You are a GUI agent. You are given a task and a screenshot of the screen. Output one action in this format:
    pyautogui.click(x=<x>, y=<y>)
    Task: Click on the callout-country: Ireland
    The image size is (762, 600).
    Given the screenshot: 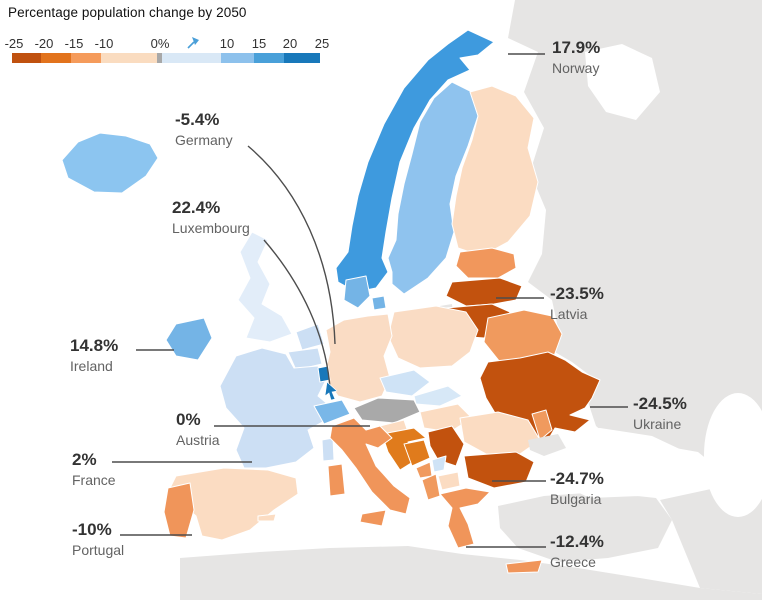 What is the action you would take?
    pyautogui.click(x=91, y=365)
    